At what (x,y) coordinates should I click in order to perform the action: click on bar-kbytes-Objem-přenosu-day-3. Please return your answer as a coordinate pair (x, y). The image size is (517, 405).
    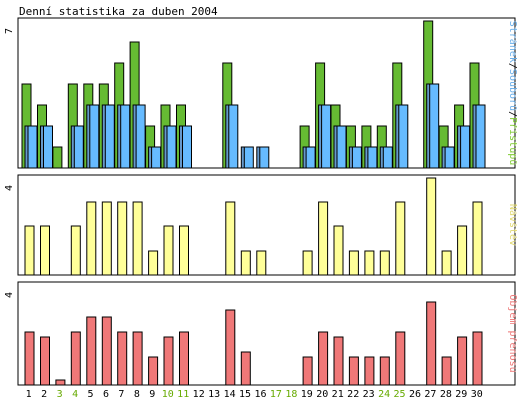
    Looking at the image, I should click on (60, 382).